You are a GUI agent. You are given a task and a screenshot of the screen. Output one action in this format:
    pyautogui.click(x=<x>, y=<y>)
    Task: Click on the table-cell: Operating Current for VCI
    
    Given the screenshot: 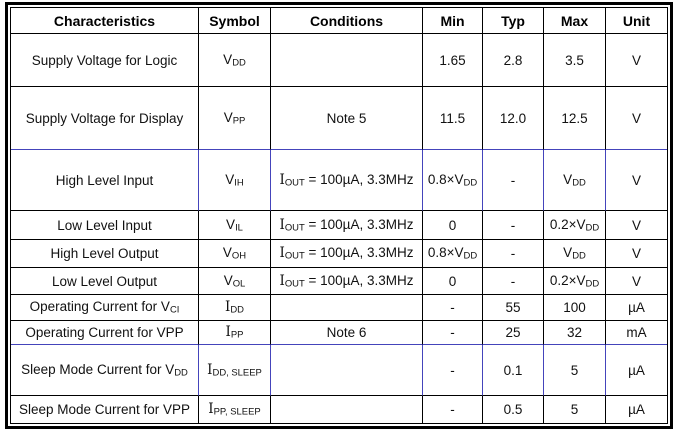 What is the action you would take?
    pyautogui.click(x=105, y=308)
    